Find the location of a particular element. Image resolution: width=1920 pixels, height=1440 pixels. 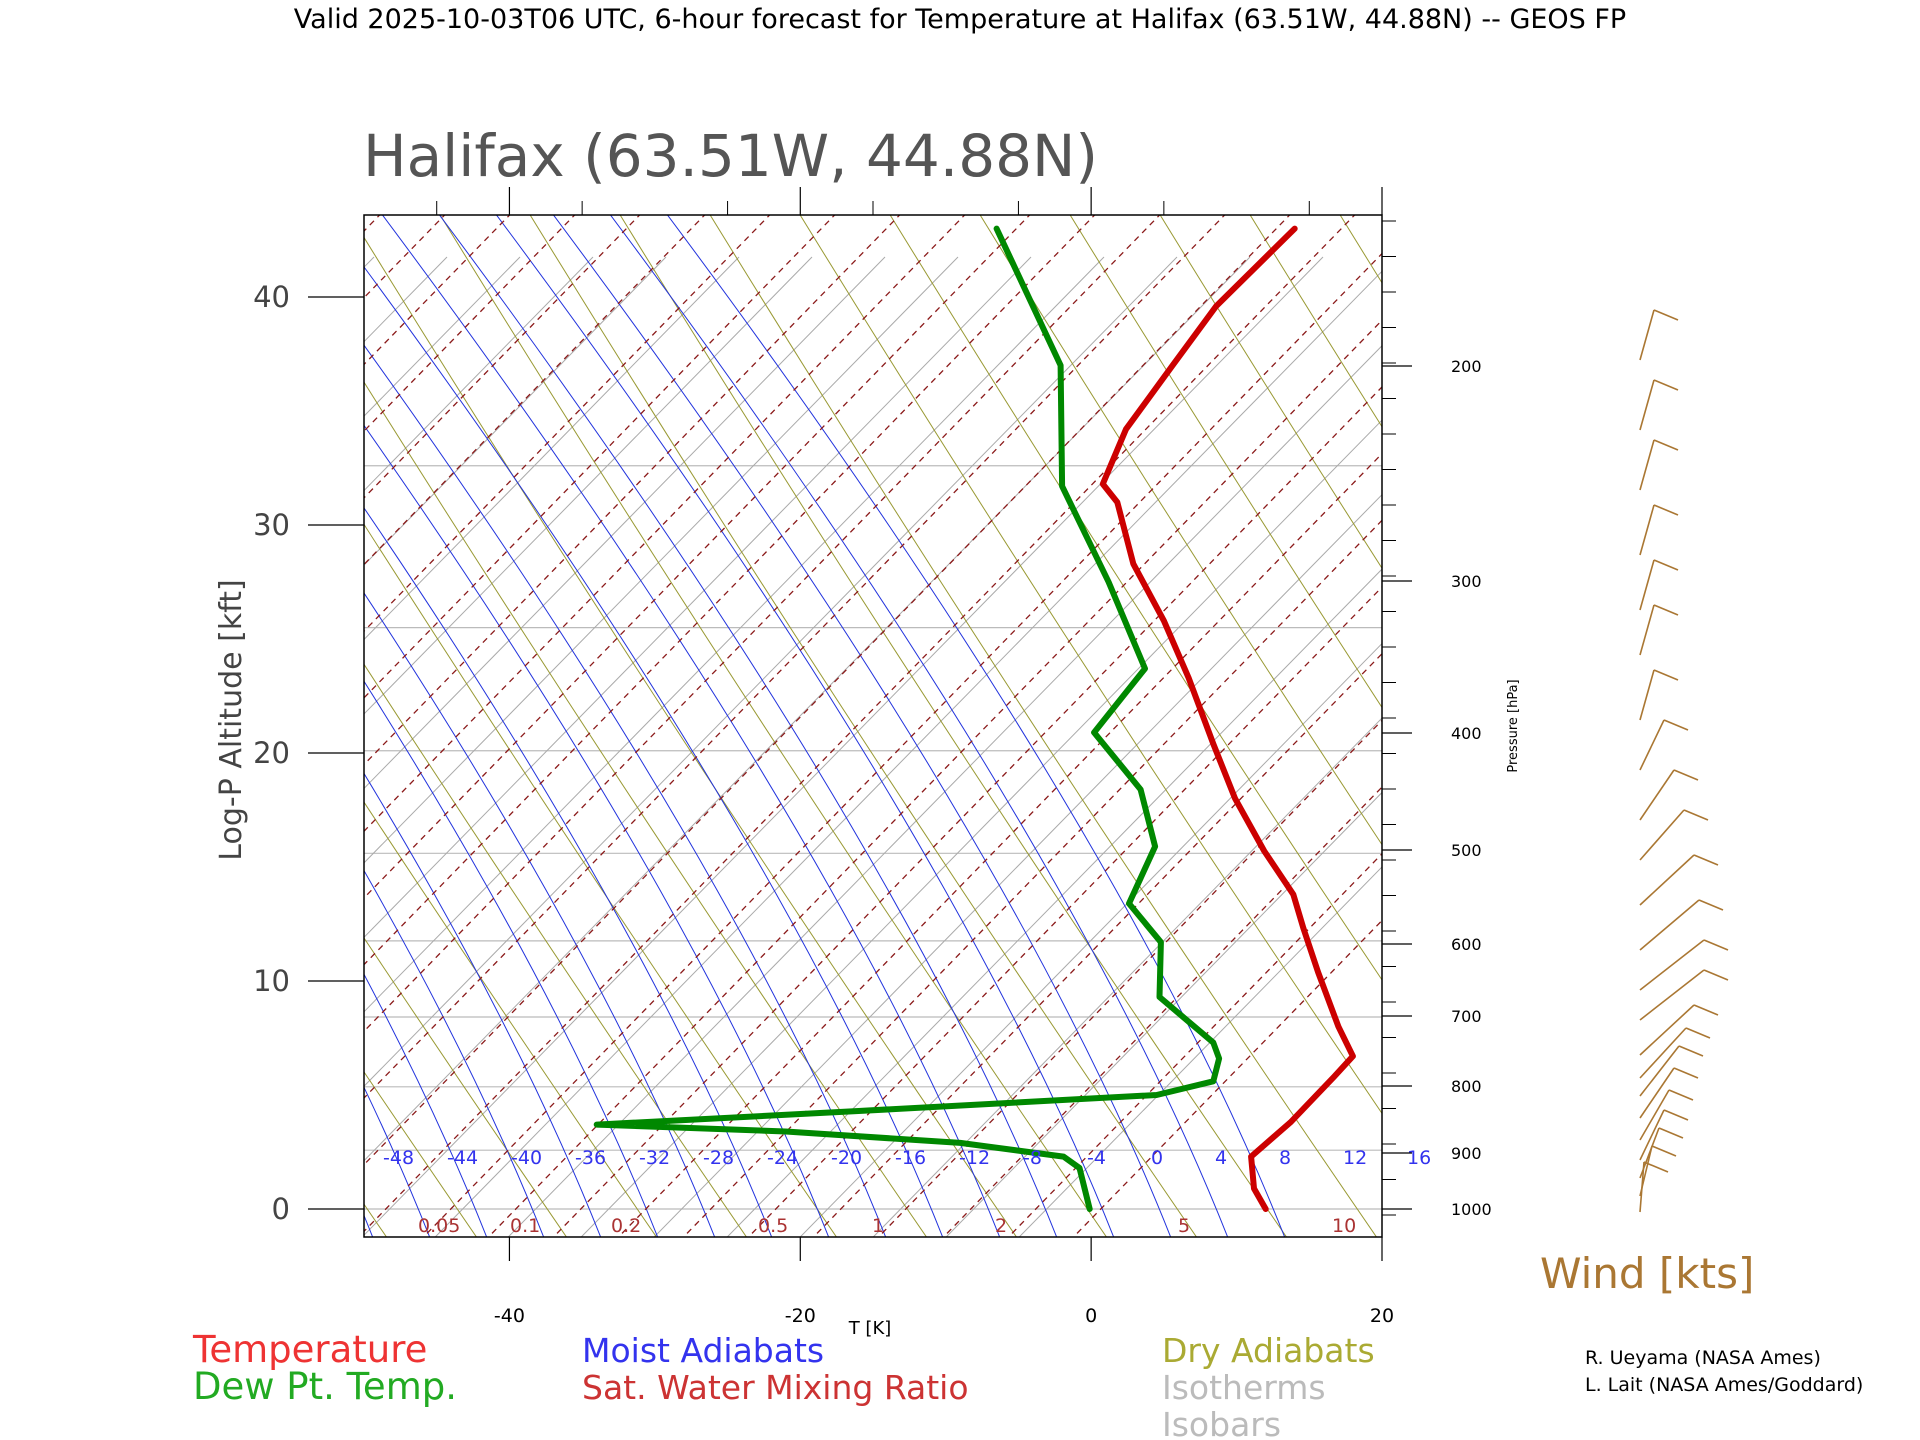

pressure-tick-label: 700 is located at coordinates (1466, 1016).